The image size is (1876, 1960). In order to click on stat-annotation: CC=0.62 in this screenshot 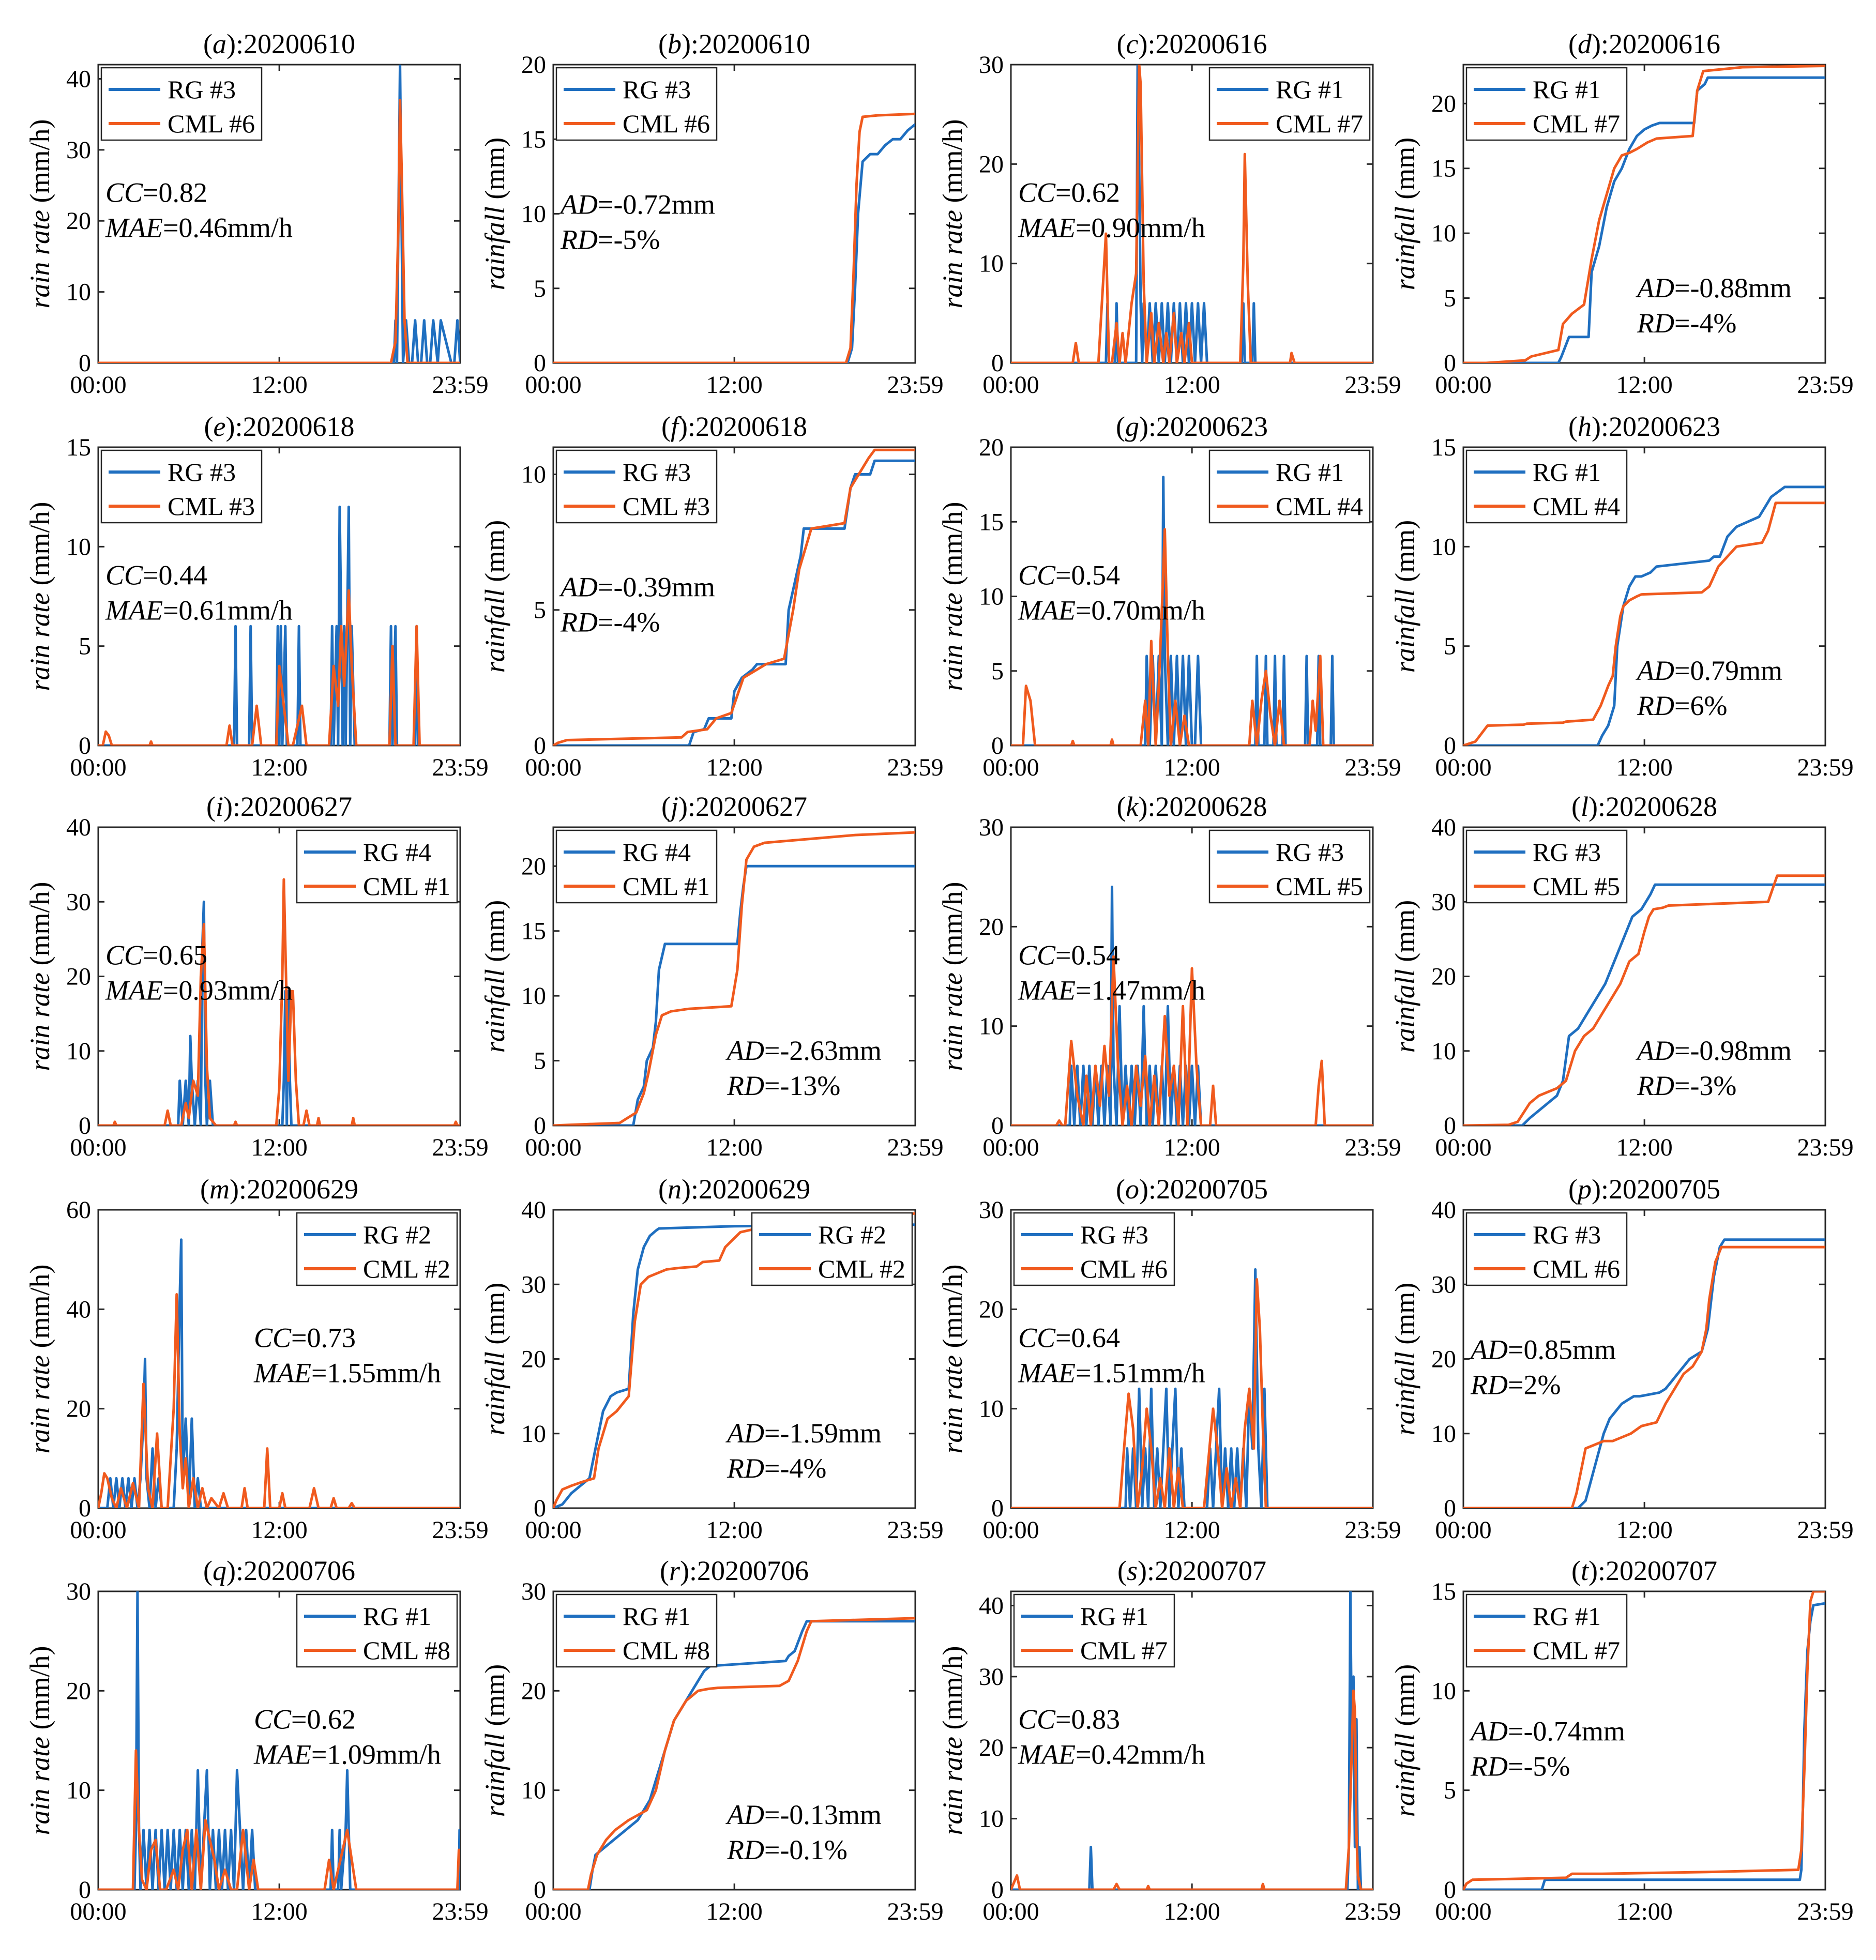, I will do `click(1069, 192)`.